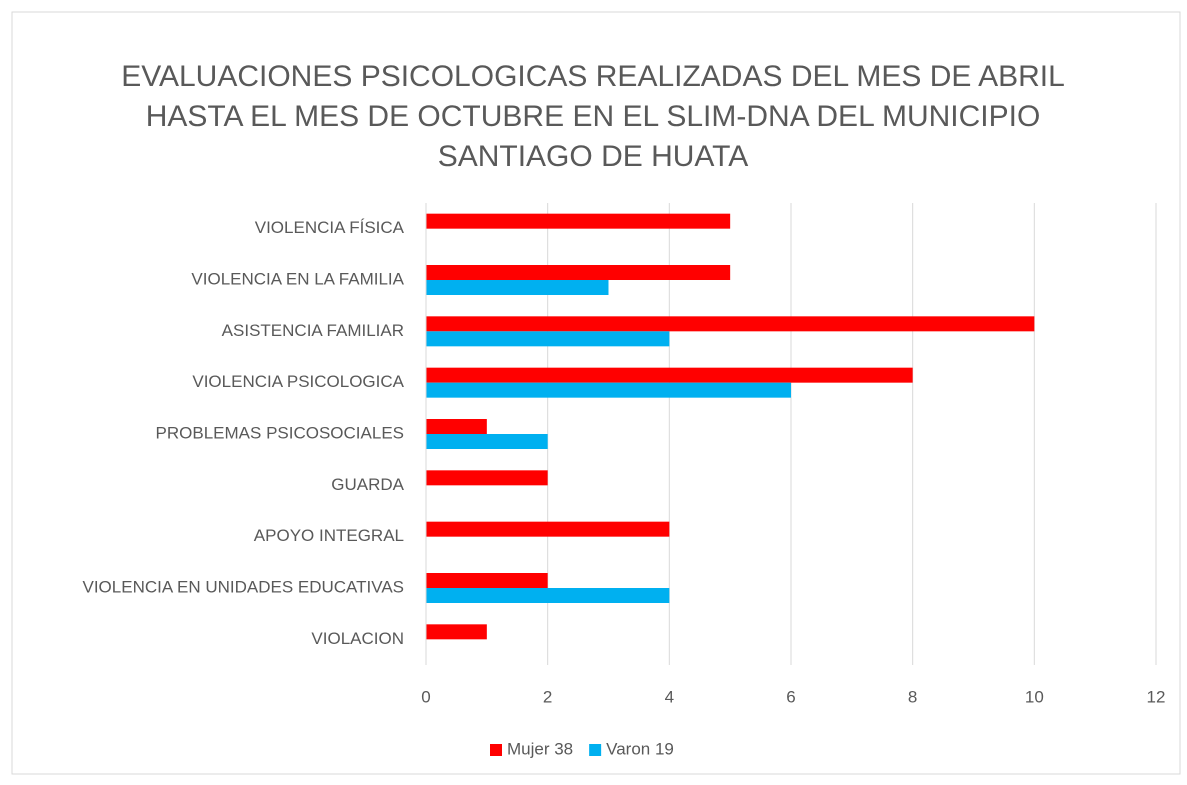 Image resolution: width=1187 pixels, height=785 pixels. What do you see at coordinates (330, 227) in the screenshot?
I see `y-tick-label: VIOLENCIA FÍSICA` at bounding box center [330, 227].